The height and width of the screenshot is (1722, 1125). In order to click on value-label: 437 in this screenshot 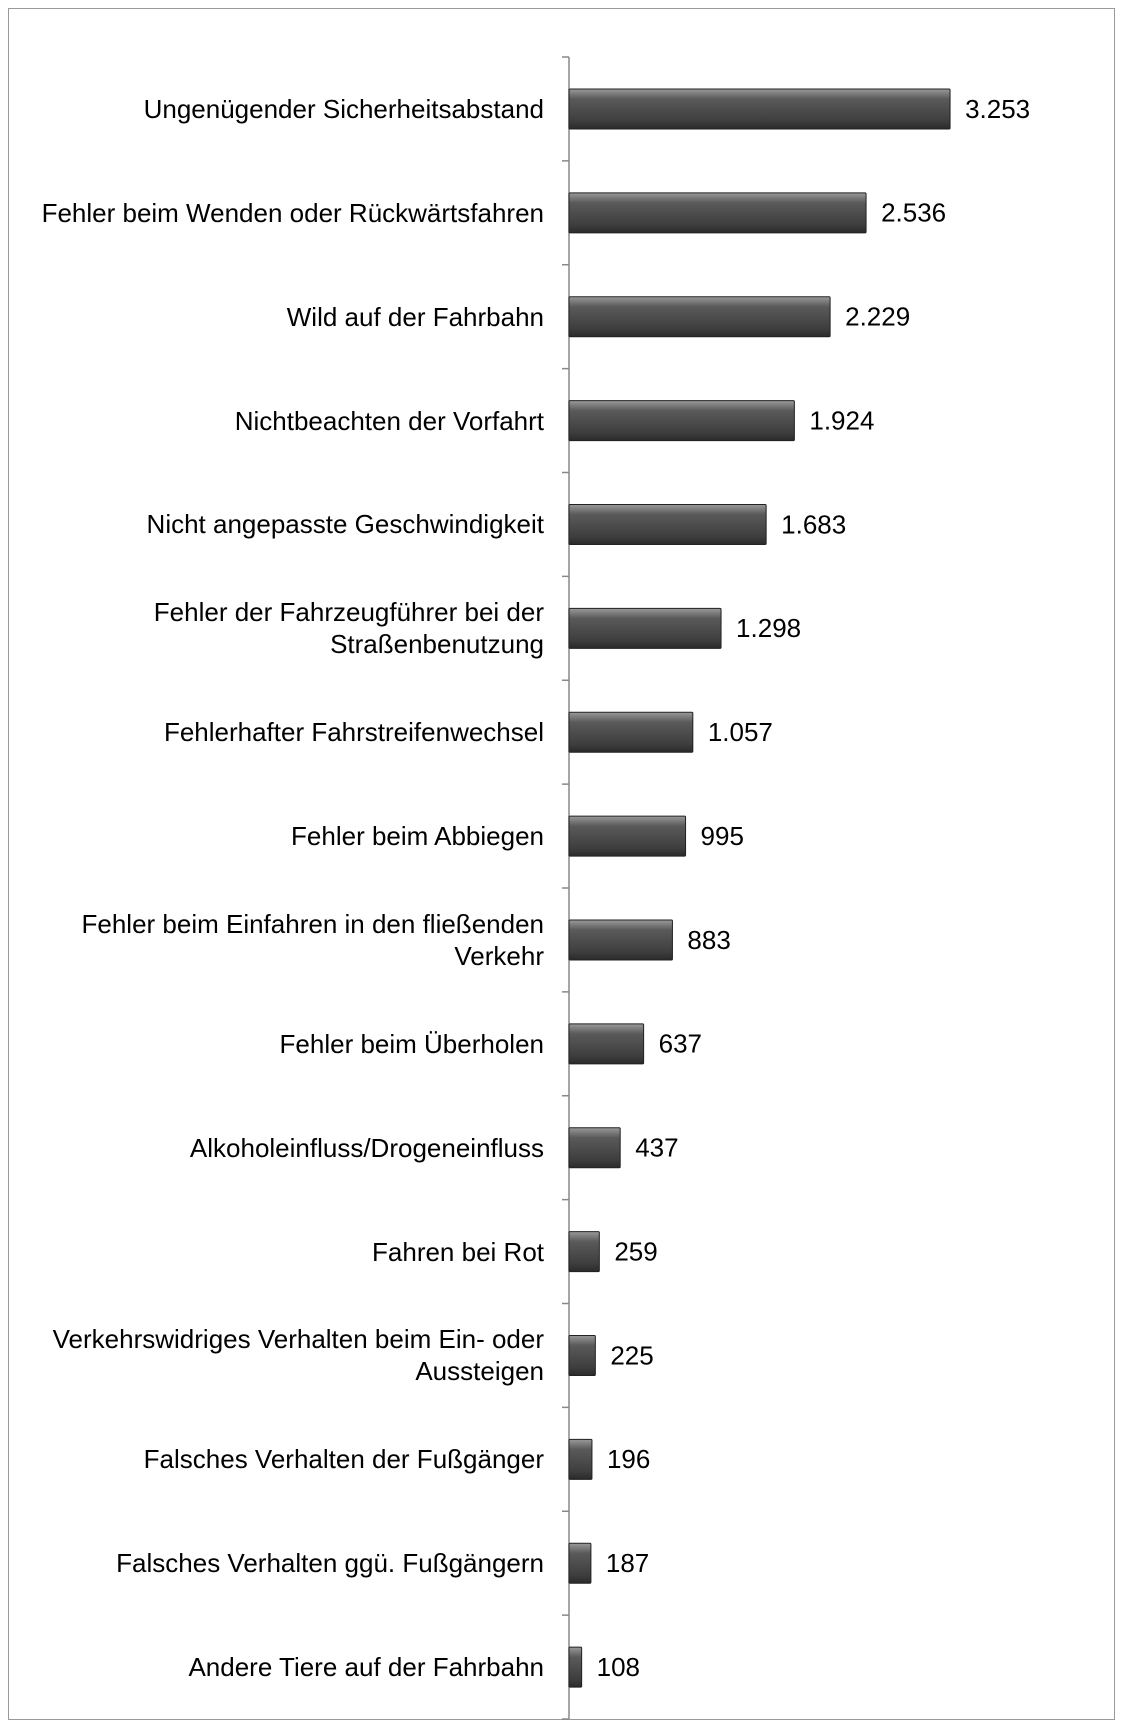, I will do `click(656, 1148)`.